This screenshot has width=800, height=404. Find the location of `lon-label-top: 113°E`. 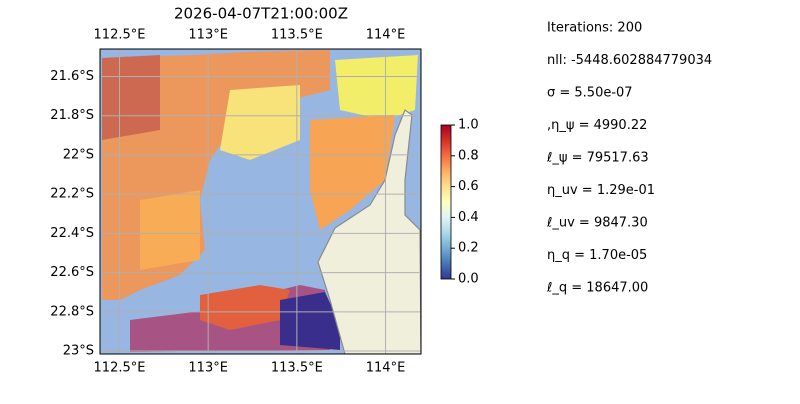

lon-label-top: 113°E is located at coordinates (208, 35).